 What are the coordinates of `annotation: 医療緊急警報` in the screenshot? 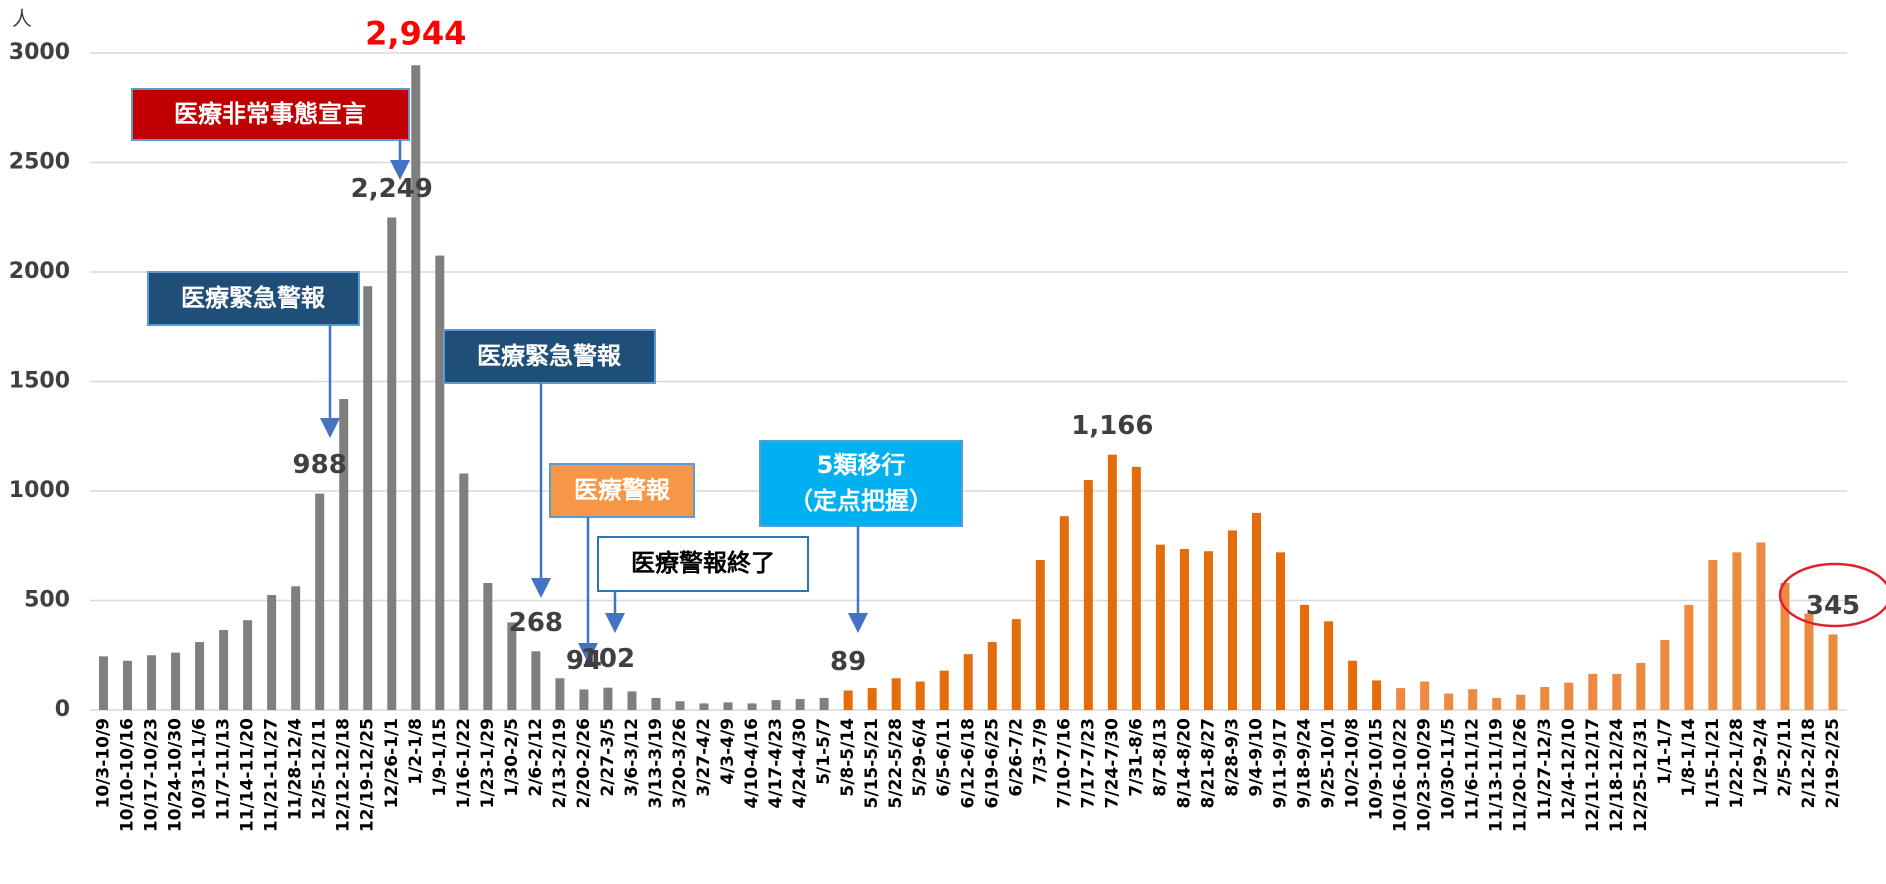 It's located at (549, 356).